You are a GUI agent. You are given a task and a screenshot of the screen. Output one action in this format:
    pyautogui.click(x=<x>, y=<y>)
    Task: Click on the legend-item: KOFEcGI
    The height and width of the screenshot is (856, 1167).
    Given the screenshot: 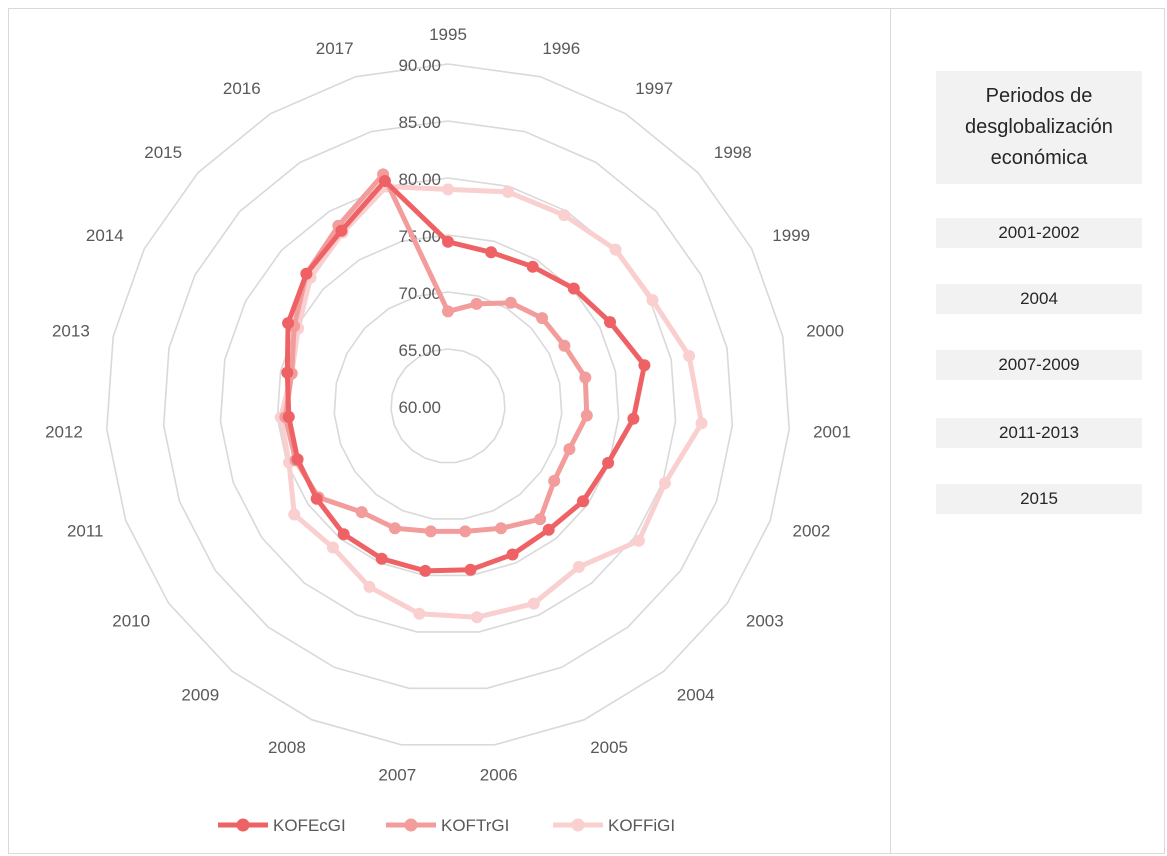 What is the action you would take?
    pyautogui.click(x=282, y=825)
    